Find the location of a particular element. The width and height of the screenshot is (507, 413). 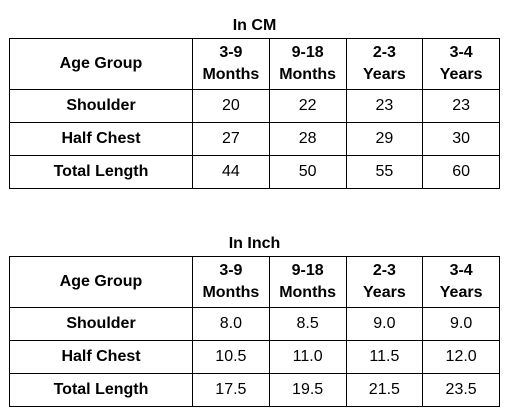

table-cell: 11.5 is located at coordinates (384, 357).